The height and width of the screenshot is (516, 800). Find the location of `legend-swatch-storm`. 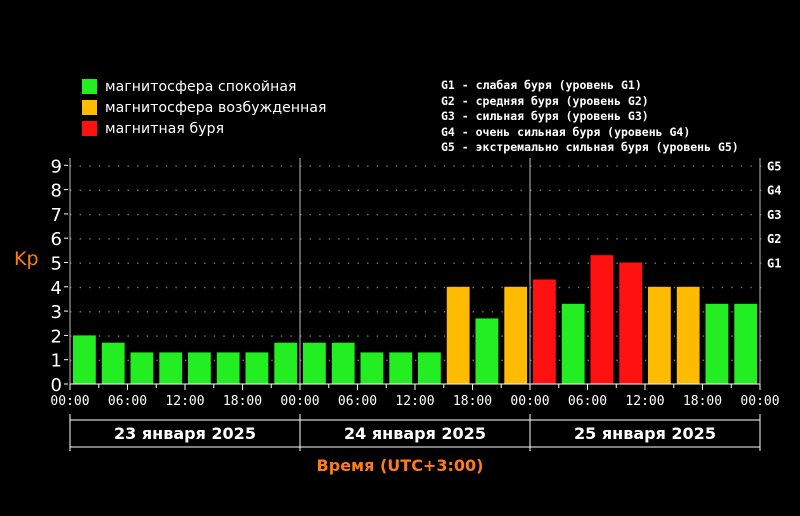

legend-swatch-storm is located at coordinates (89, 128).